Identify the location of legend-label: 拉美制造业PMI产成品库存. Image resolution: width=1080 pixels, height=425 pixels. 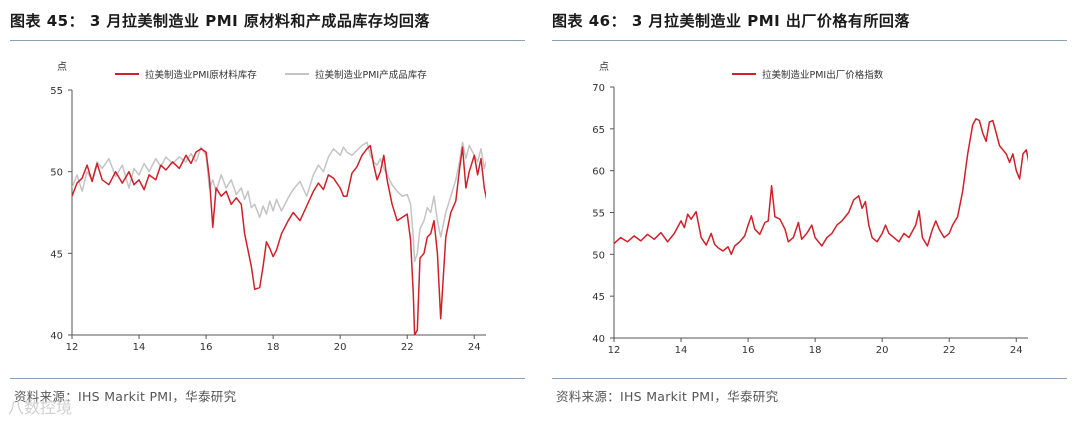
(371, 75).